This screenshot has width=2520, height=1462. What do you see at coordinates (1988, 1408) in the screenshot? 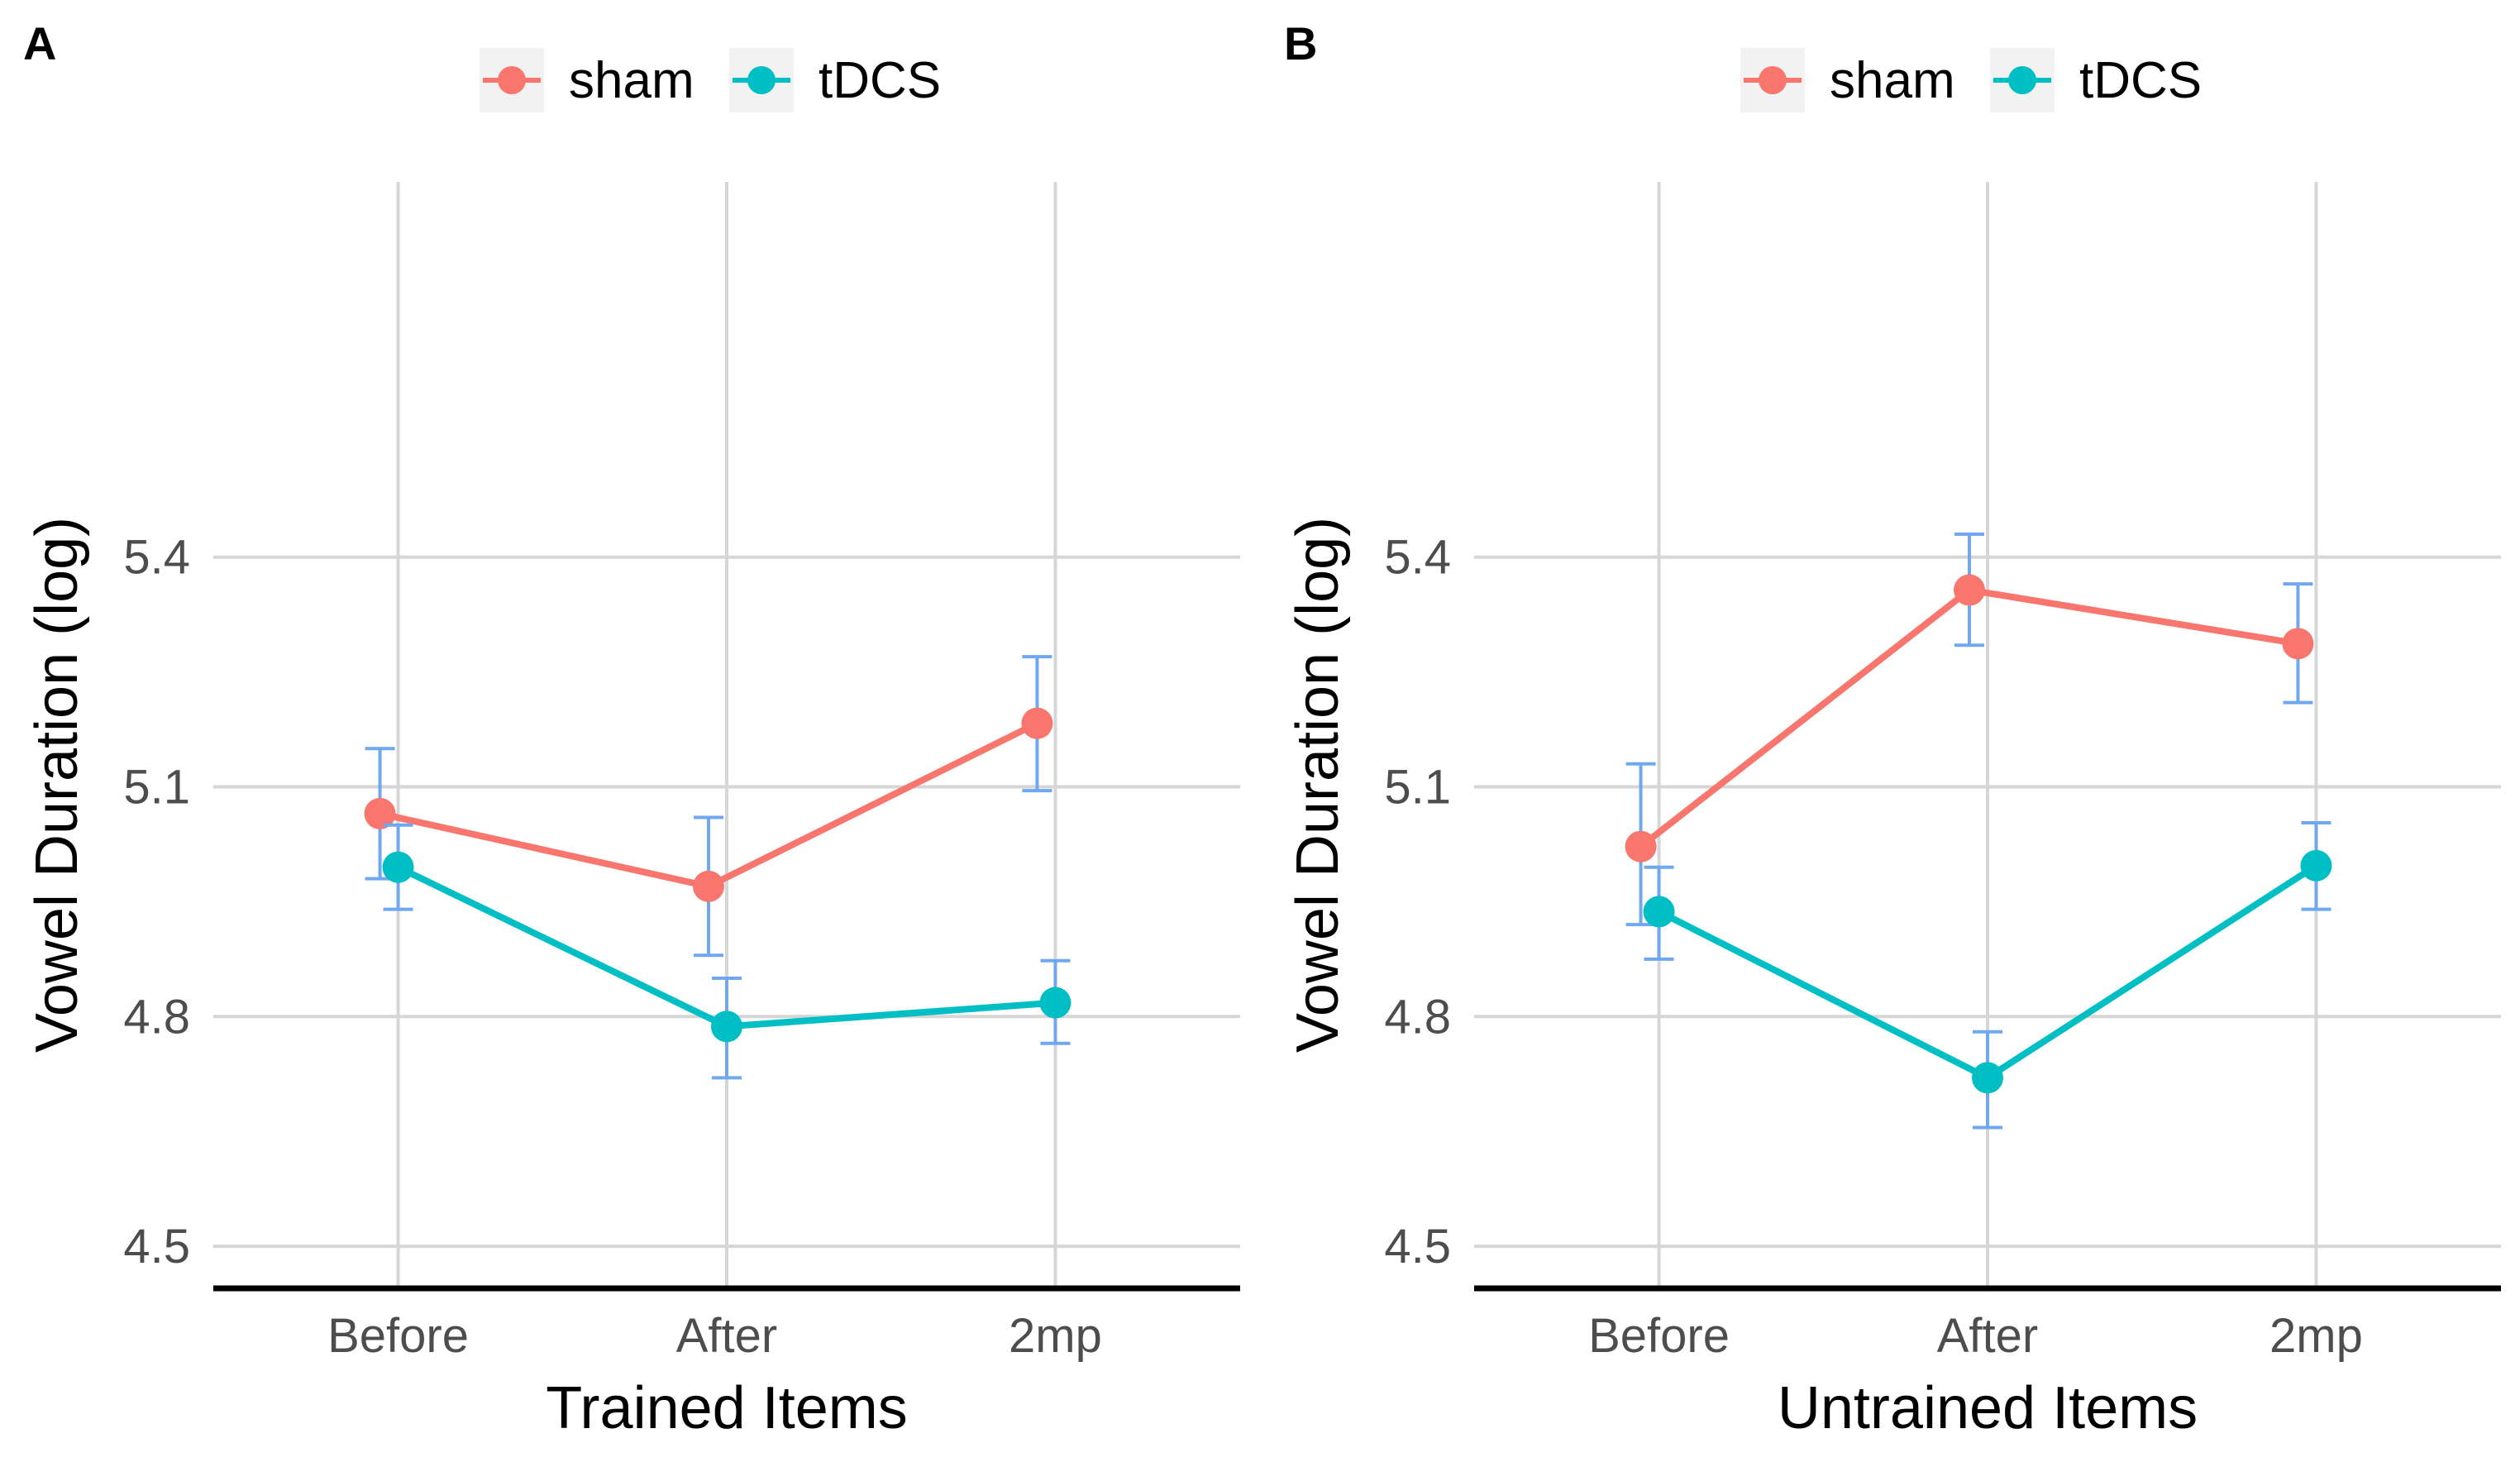
I see `x-axis-title: Untrained Items` at bounding box center [1988, 1408].